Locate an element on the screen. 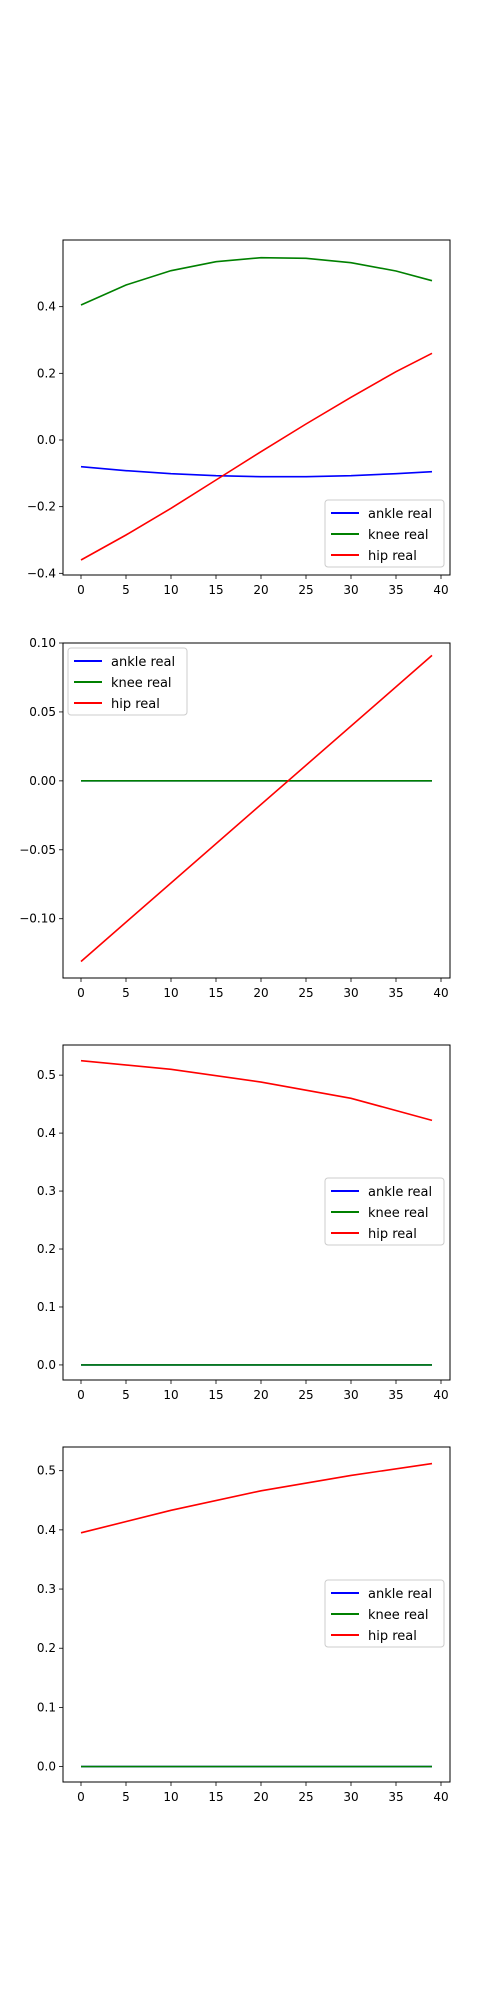  series-line-knee-real is located at coordinates (256, 281).